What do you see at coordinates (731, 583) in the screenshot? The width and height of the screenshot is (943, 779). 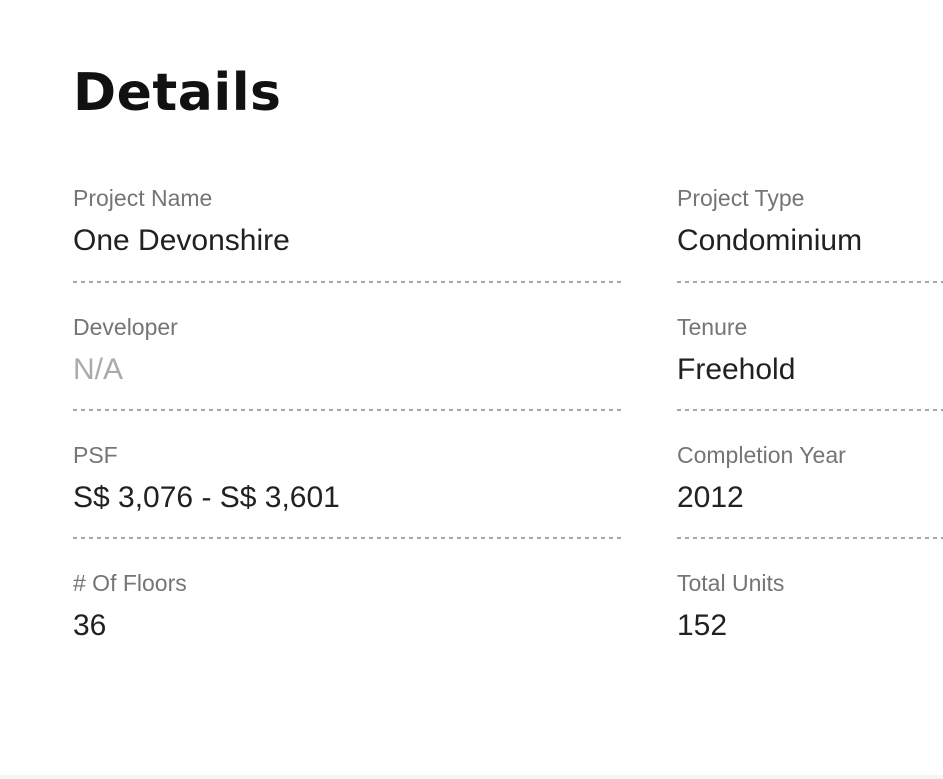 I see `field-label: Total Units` at bounding box center [731, 583].